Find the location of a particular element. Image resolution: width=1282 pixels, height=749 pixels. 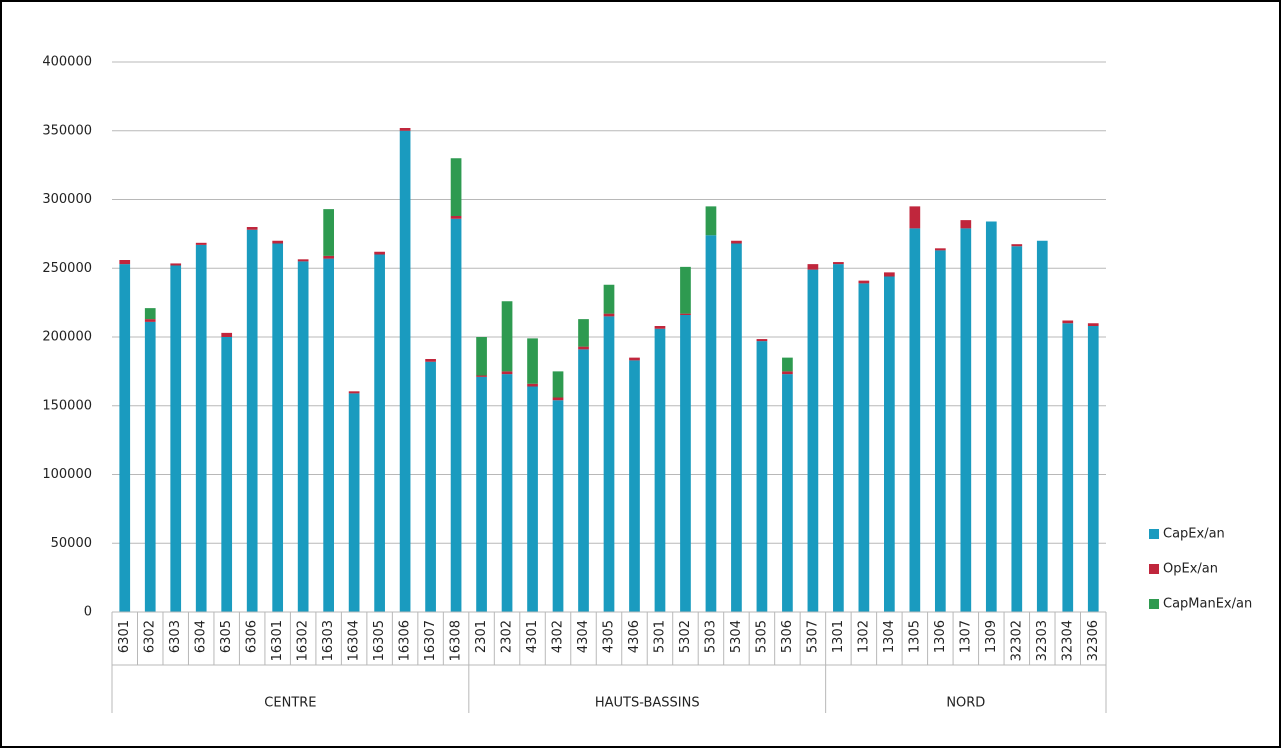

y-tick-label: 300000 is located at coordinates (67, 199).